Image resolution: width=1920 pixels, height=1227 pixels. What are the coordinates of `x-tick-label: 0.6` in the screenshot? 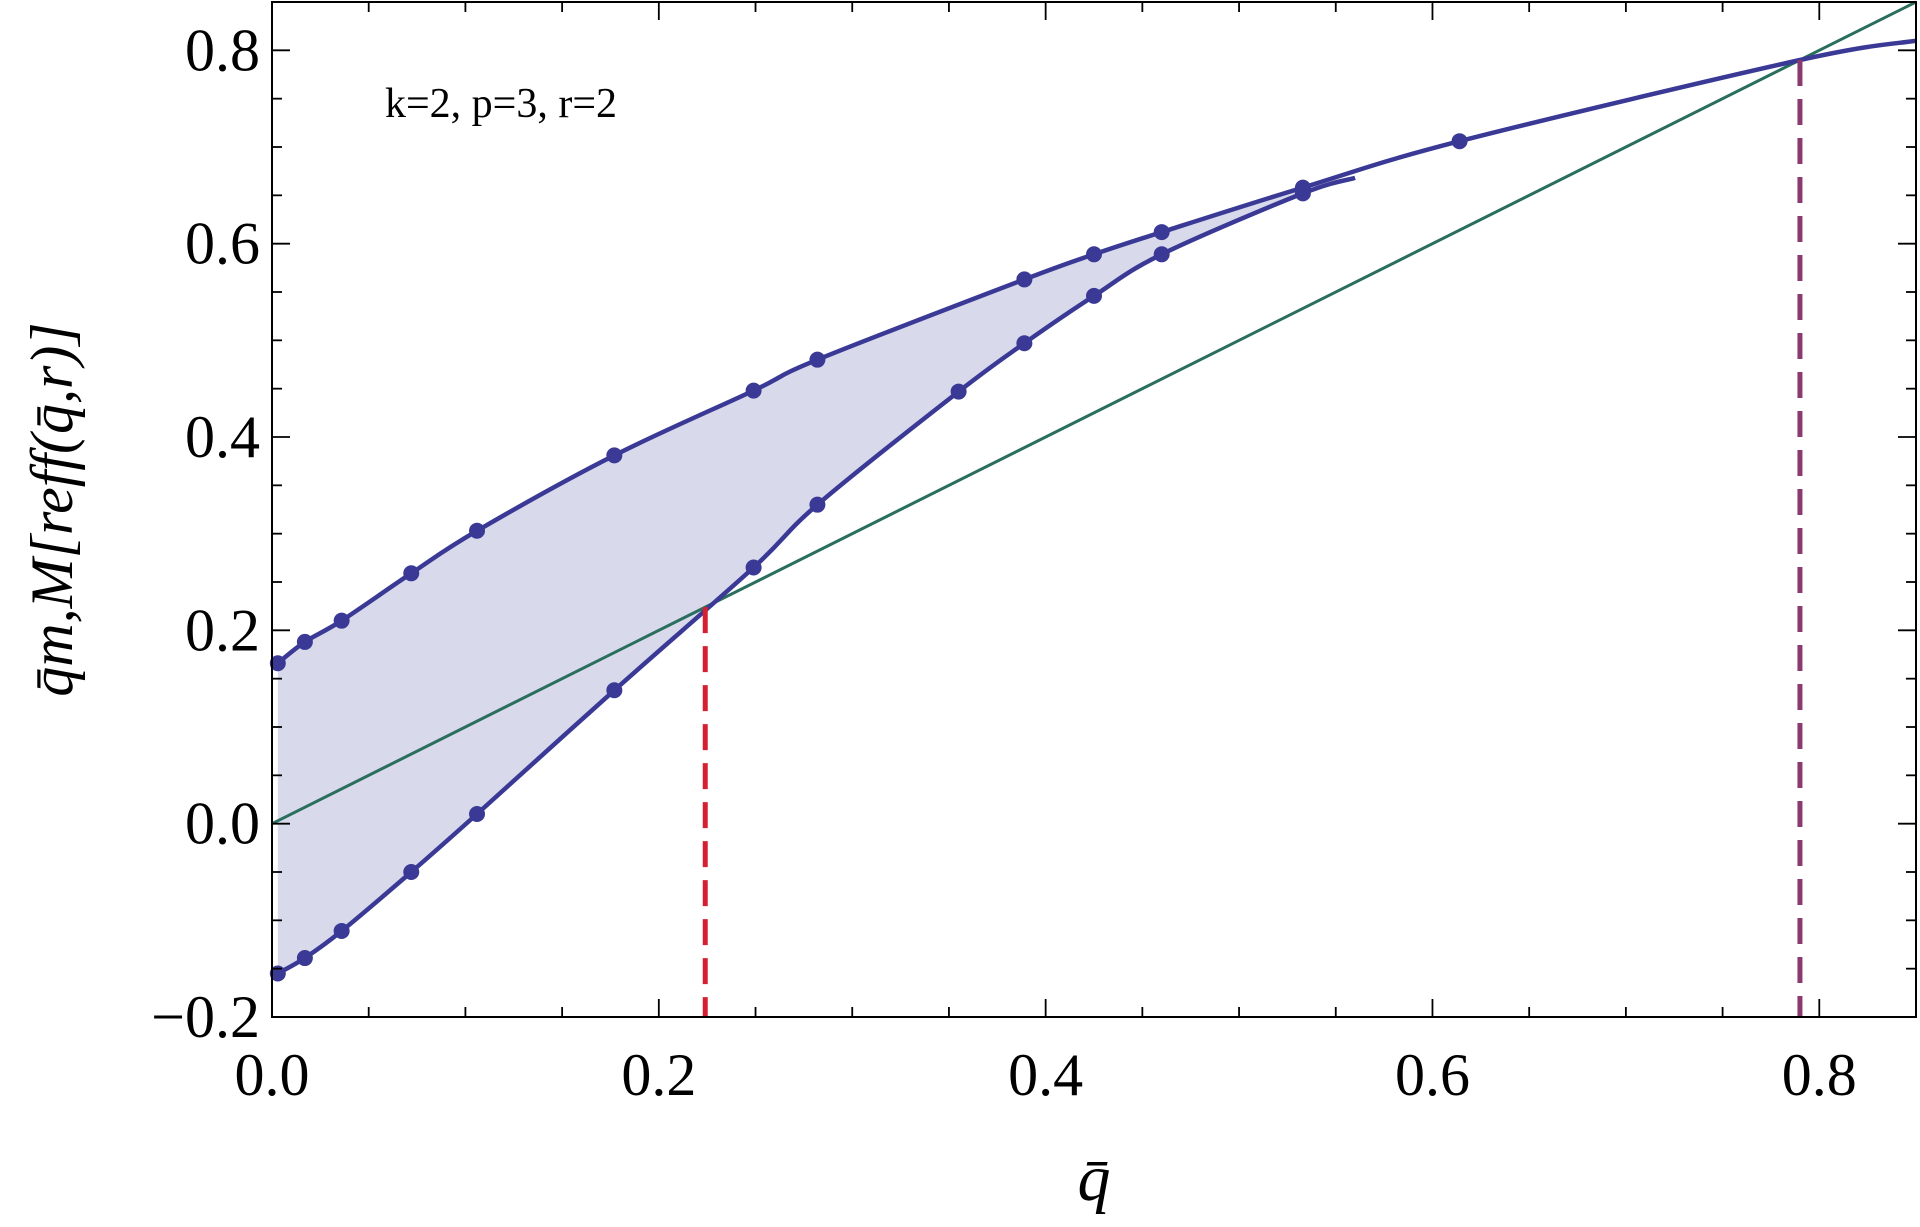 It's located at (1432, 1075).